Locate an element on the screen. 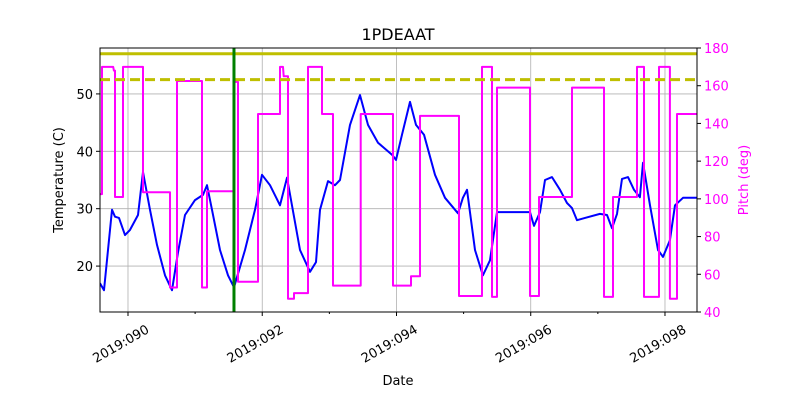 Image resolution: width=800 pixels, height=404 pixels. y2-tick-label: 140 is located at coordinates (716, 124).